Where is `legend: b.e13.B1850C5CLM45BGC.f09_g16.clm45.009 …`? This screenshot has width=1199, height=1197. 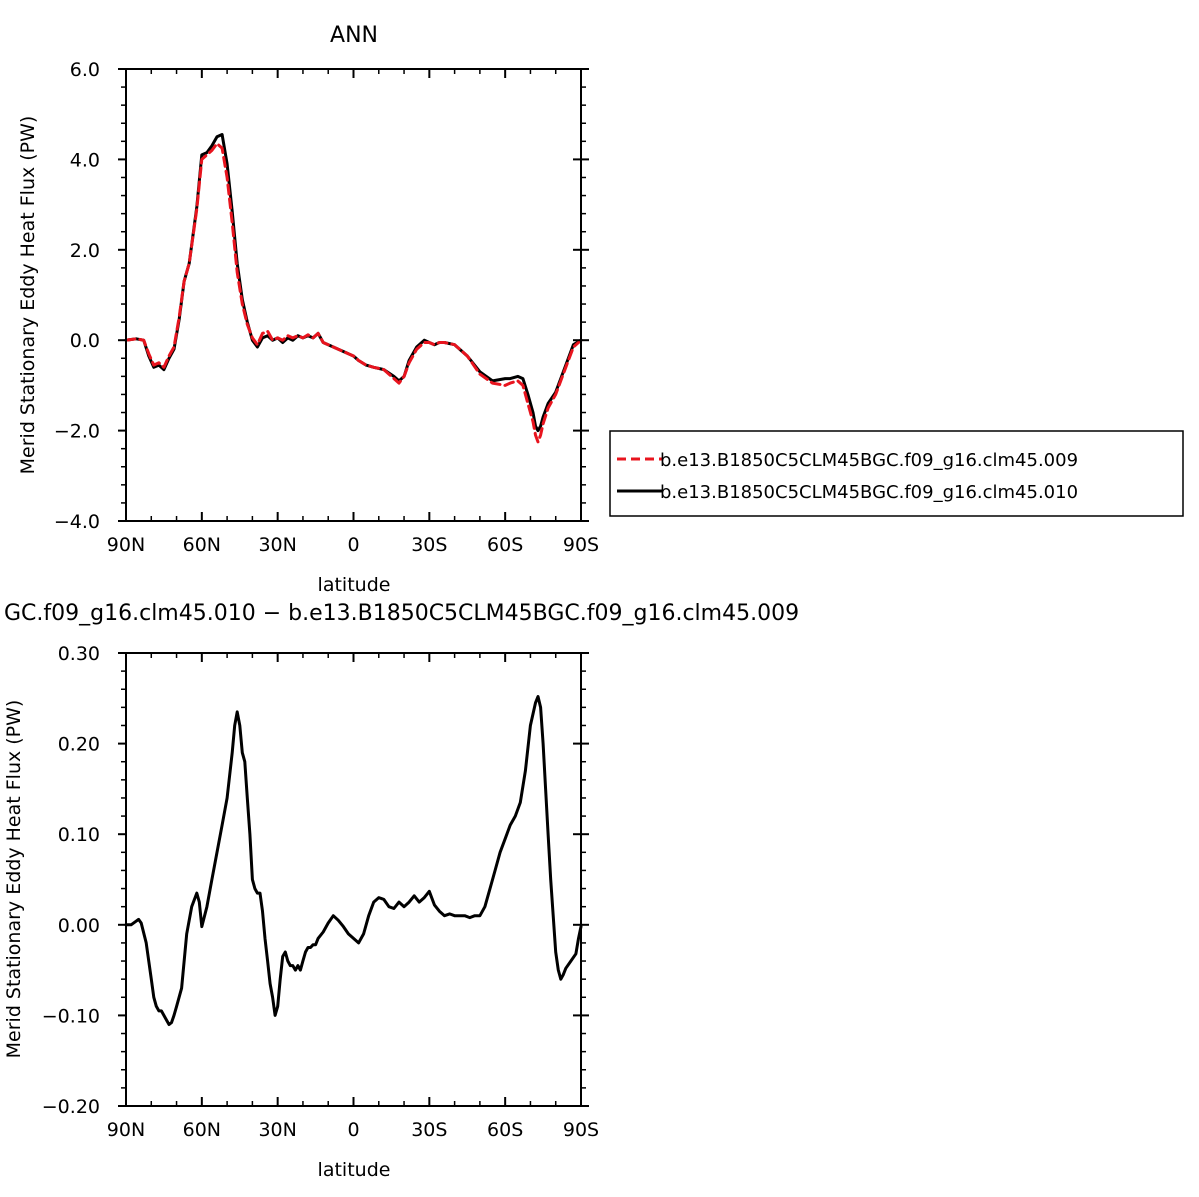 legend: b.e13.B1850C5CLM45BGC.f09_g16.clm45.009 … is located at coordinates (896, 473).